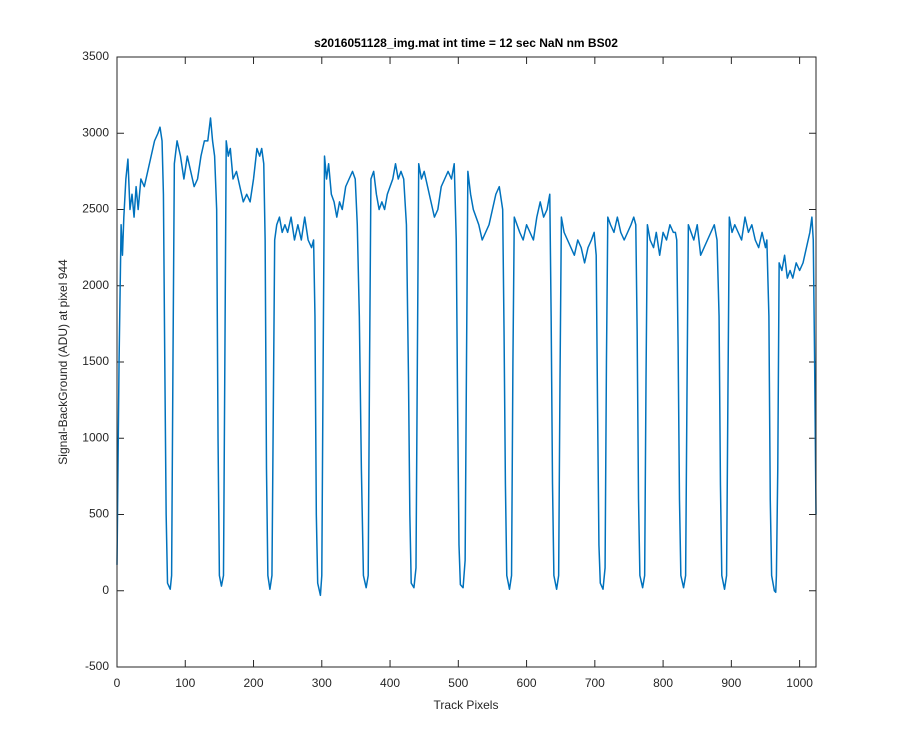 The image size is (900, 750). Describe the element at coordinates (731, 683) in the screenshot. I see `x-tick-label: 900` at that location.